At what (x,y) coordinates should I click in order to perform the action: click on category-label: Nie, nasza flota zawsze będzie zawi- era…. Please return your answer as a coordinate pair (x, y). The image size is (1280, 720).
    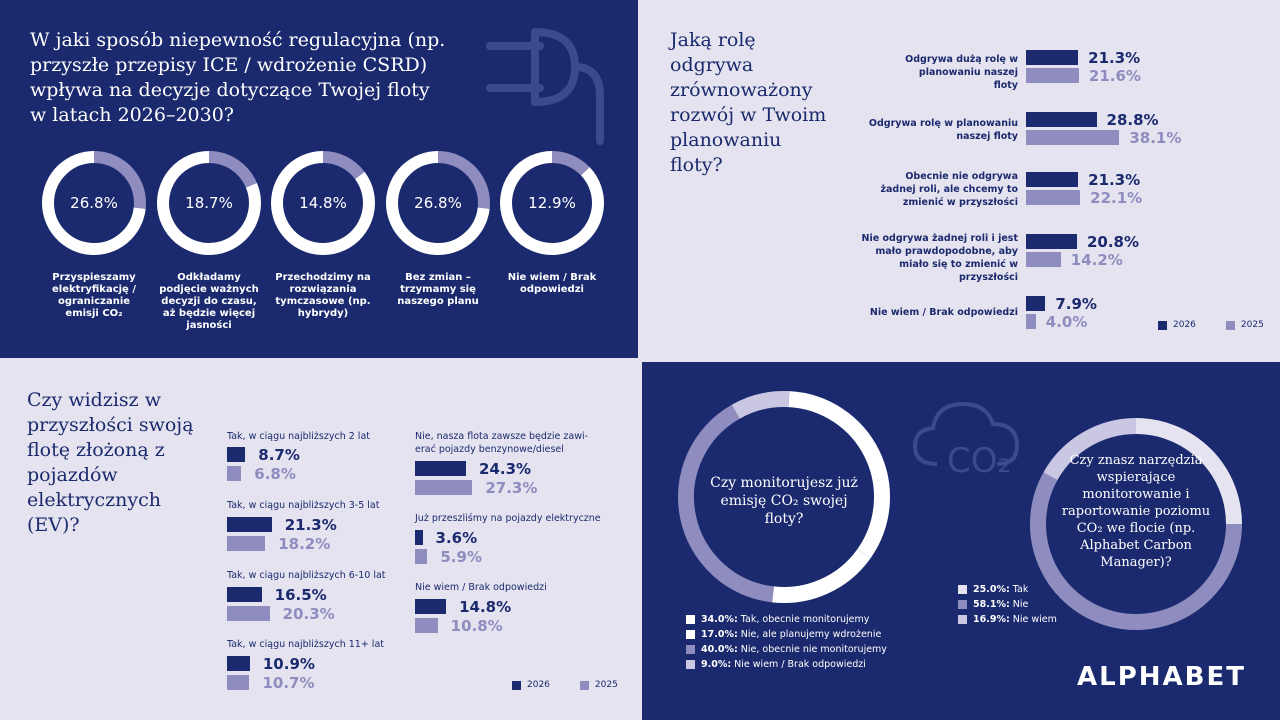
    Looking at the image, I should click on (502, 443).